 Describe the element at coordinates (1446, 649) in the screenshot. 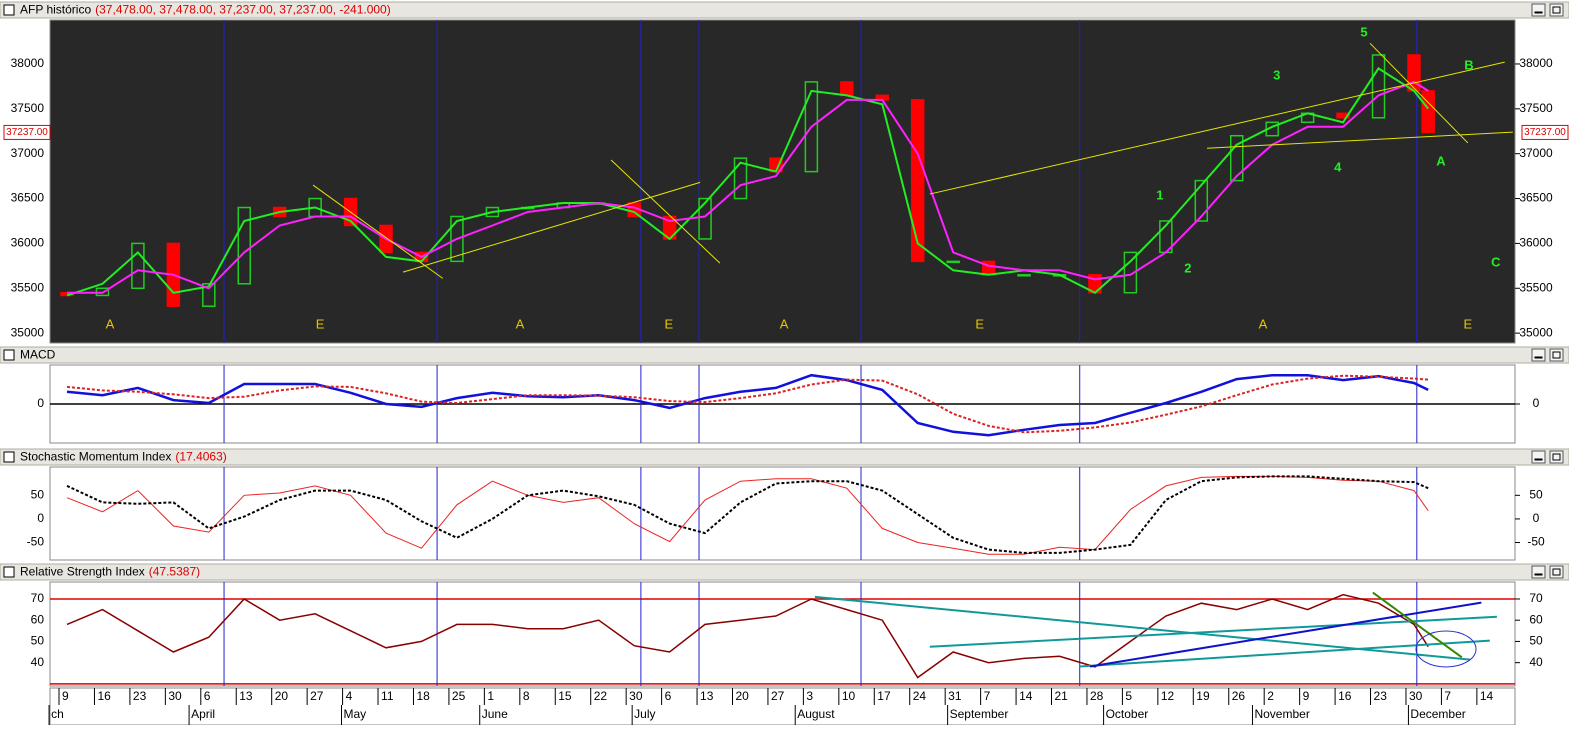

I see `highlight-ellipse` at that location.